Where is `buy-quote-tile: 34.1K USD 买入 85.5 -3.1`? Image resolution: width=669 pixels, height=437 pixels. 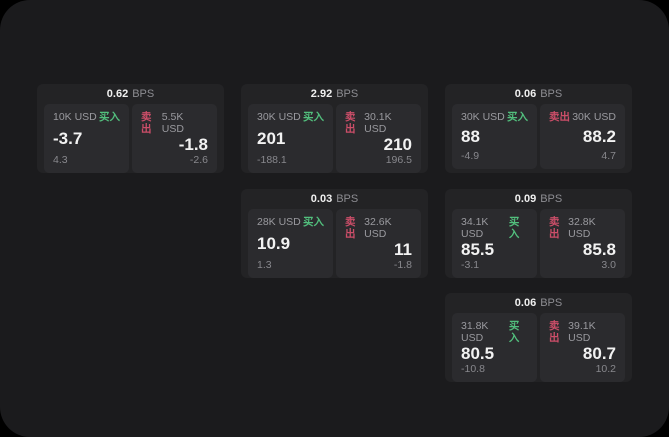
buy-quote-tile: 34.1K USD 买入 85.5 -3.1 is located at coordinates (494, 243).